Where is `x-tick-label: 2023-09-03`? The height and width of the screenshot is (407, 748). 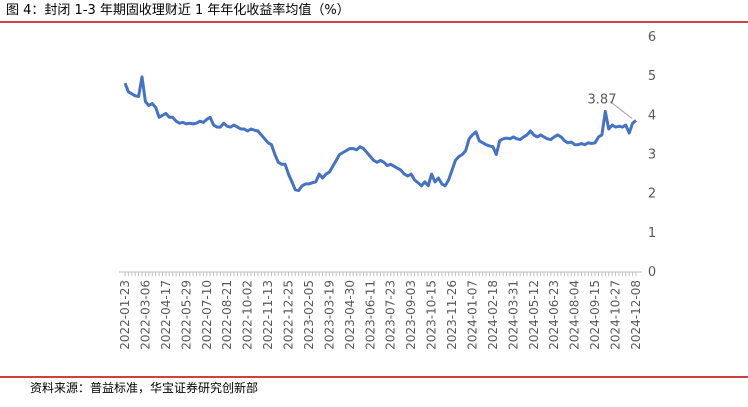 x-tick-label: 2023-09-03 is located at coordinates (411, 315).